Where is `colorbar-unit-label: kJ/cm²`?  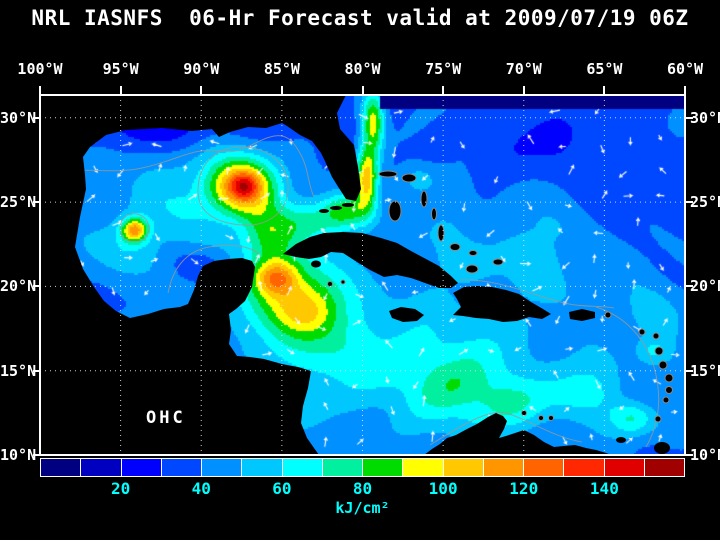
colorbar-unit-label: kJ/cm² is located at coordinates (362, 508).